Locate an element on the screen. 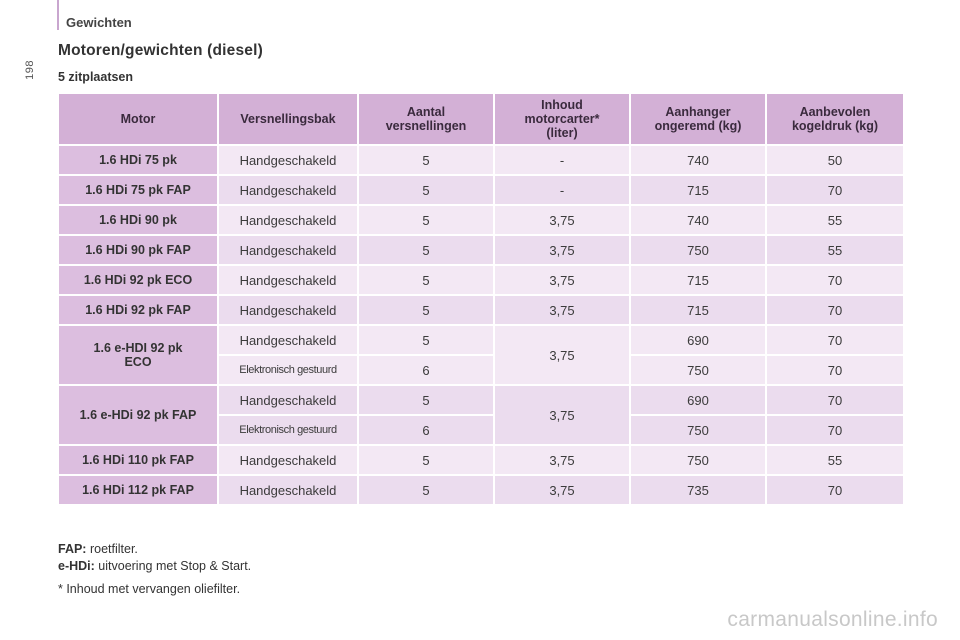 This screenshot has width=960, height=640. col-header-motor: Motor is located at coordinates (138, 119).